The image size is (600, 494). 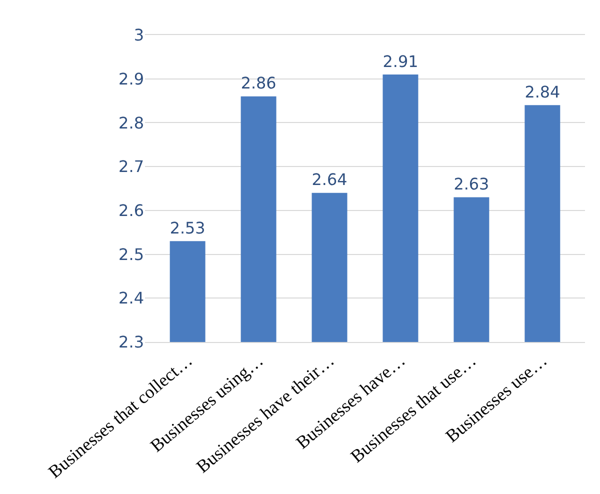 I want to click on data-label: 2.53, so click(x=188, y=228).